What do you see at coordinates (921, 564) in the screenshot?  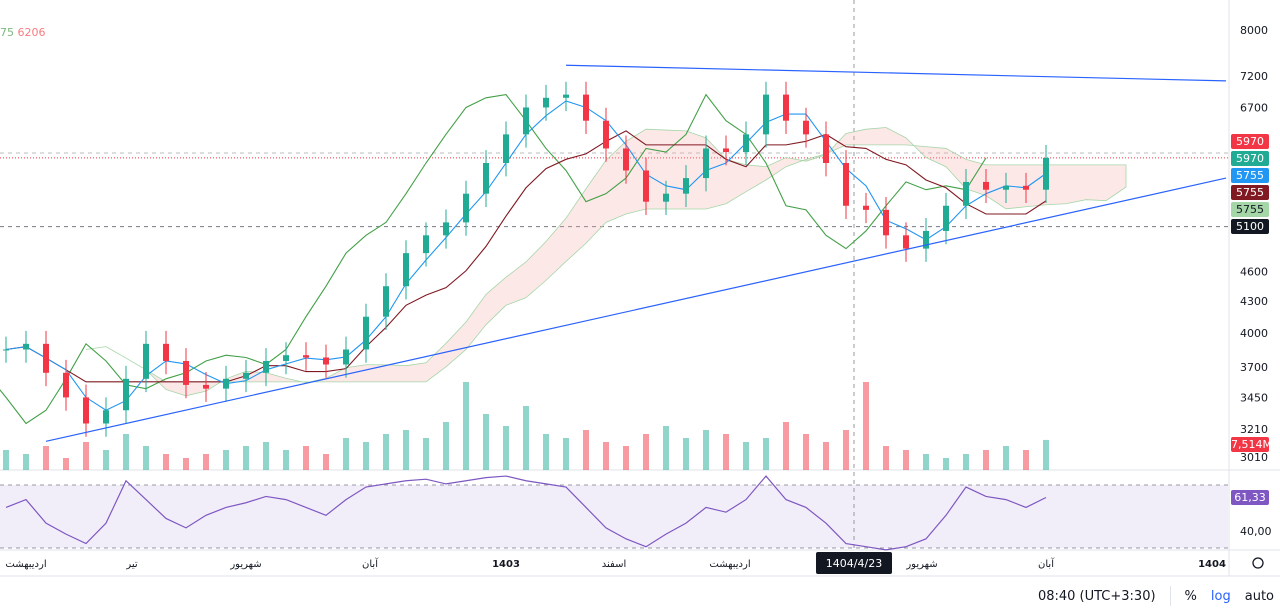 I see `time-label: شهریور` at bounding box center [921, 564].